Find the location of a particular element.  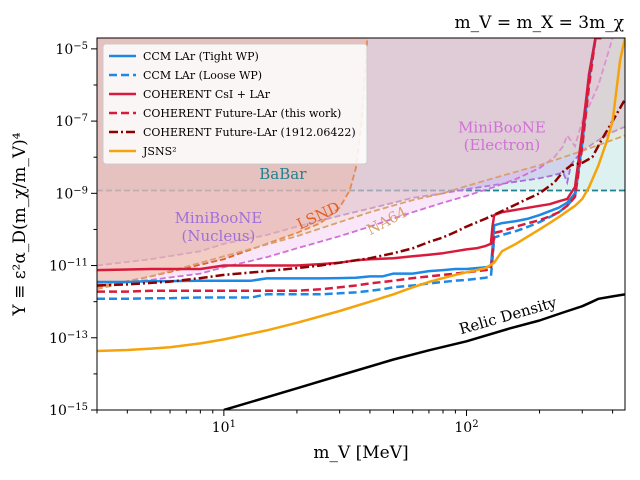

electron-annotation: (Electron) is located at coordinates (502, 145).